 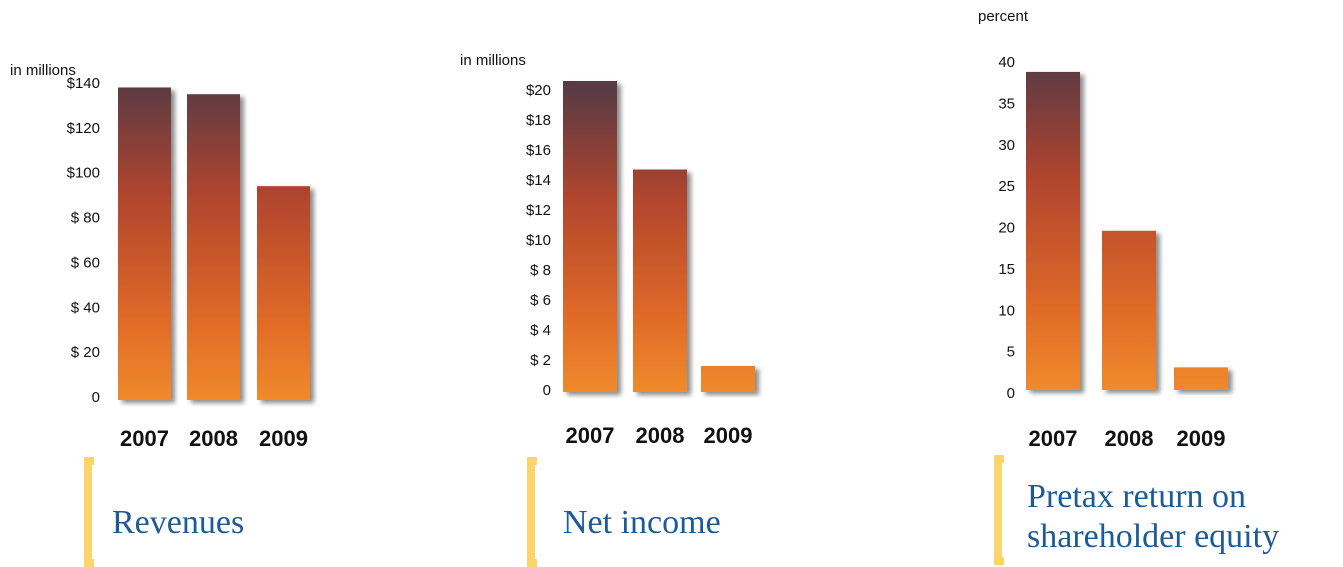 I want to click on revenues-ytick-label: 0, so click(x=96, y=397).